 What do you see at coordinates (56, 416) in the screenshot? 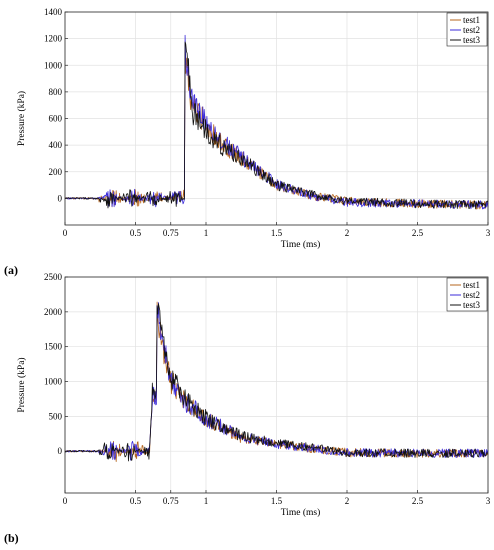
I see `y-tick-label: 500` at bounding box center [56, 416].